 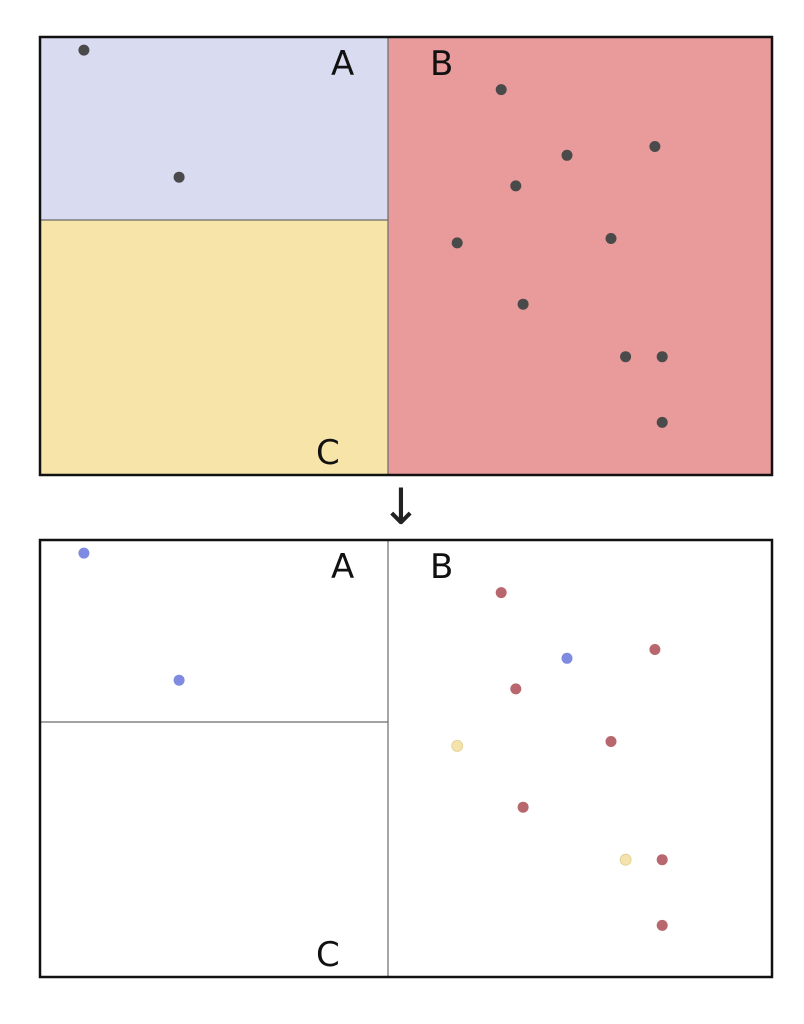 What do you see at coordinates (214, 128) in the screenshot?
I see `region-a-fill` at bounding box center [214, 128].